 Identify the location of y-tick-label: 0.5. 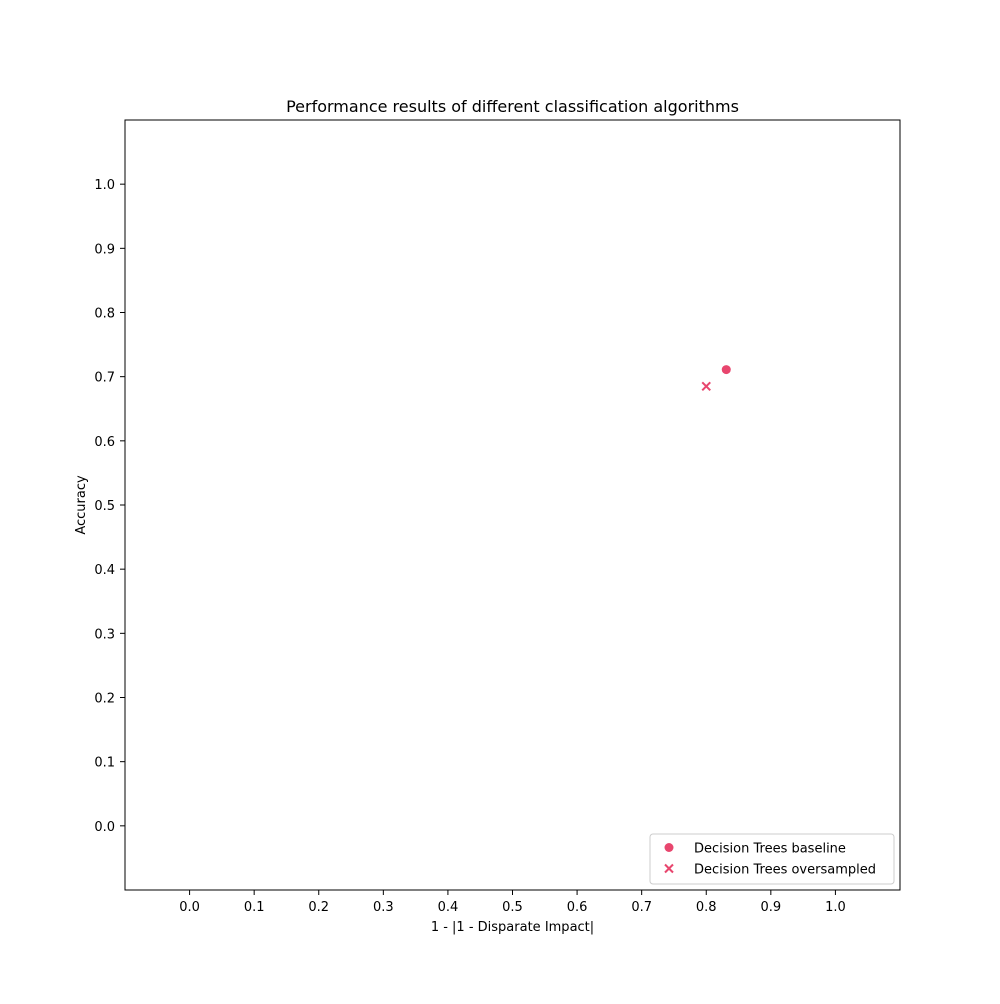
(104, 506).